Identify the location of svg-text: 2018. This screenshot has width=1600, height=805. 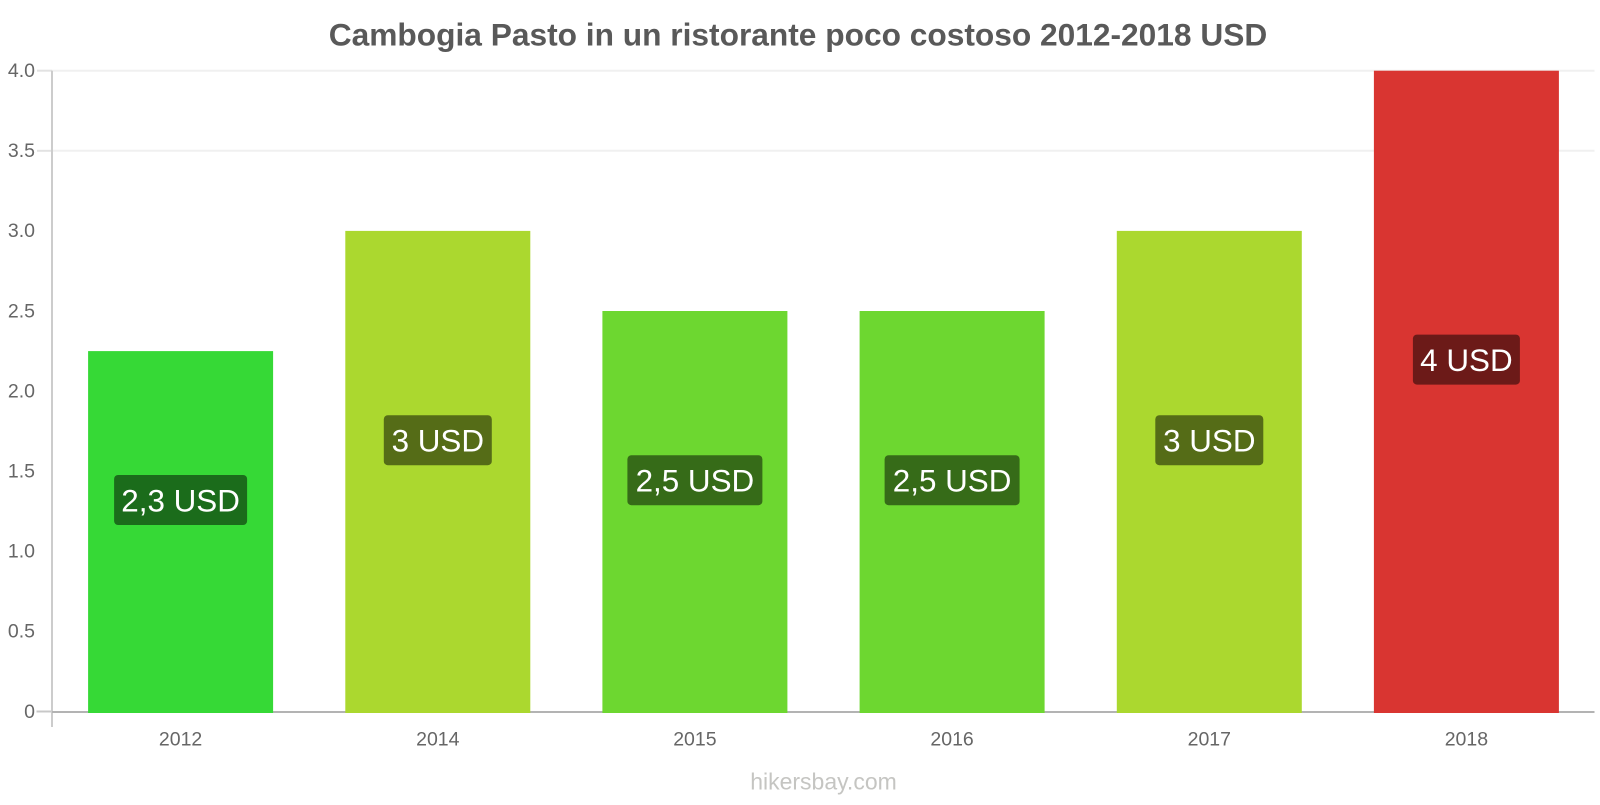
(1466, 740).